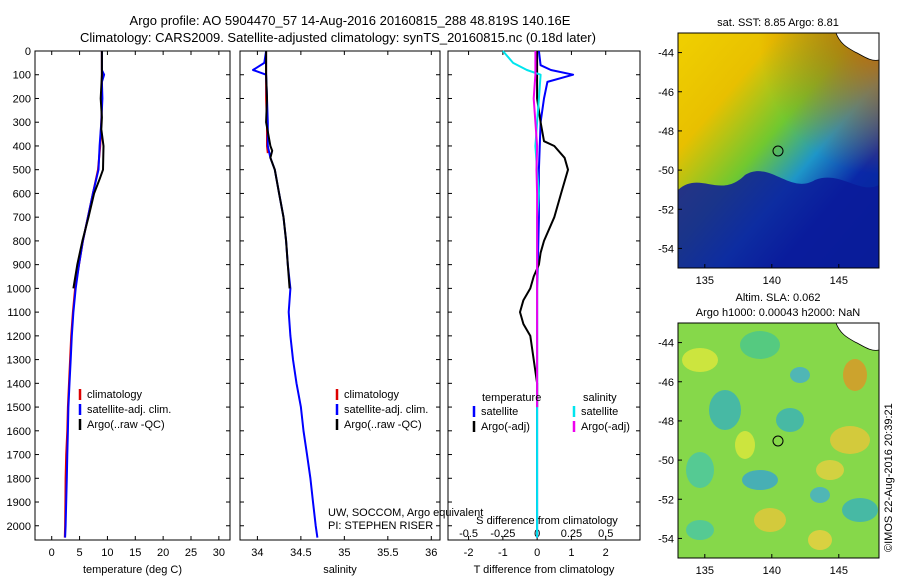  Describe the element at coordinates (278, 170) in the screenshot. I see `series-line-argo-raw-qc-` at that location.